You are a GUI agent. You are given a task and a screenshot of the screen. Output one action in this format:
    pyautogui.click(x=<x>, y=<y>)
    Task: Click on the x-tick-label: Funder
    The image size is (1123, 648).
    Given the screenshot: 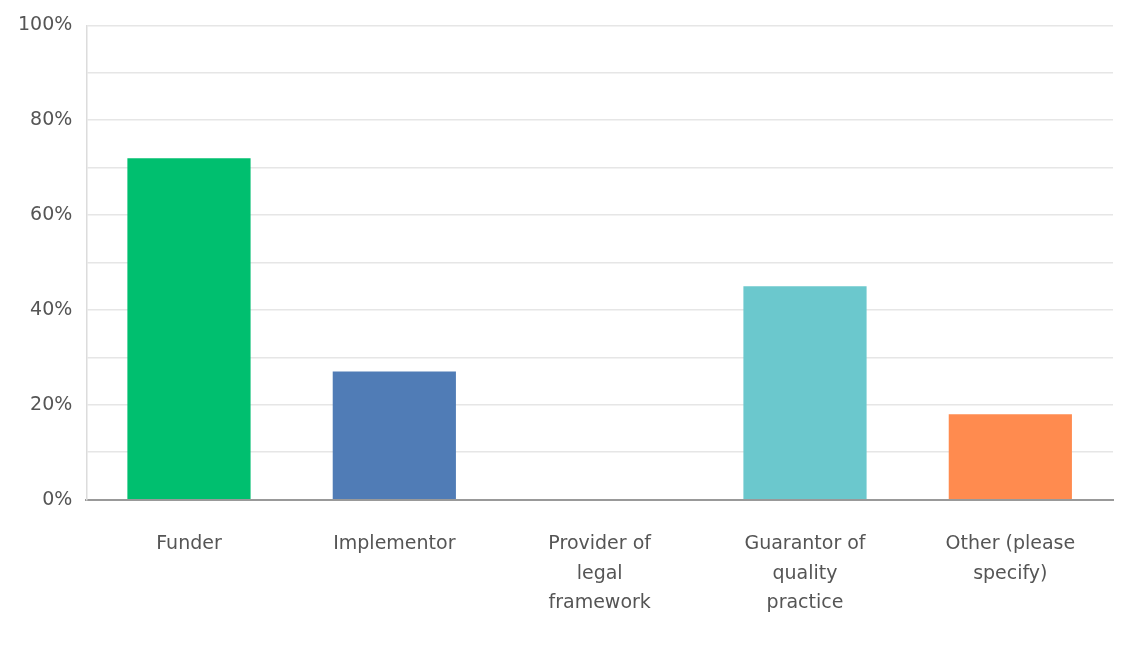 What is the action you would take?
    pyautogui.click(x=189, y=542)
    